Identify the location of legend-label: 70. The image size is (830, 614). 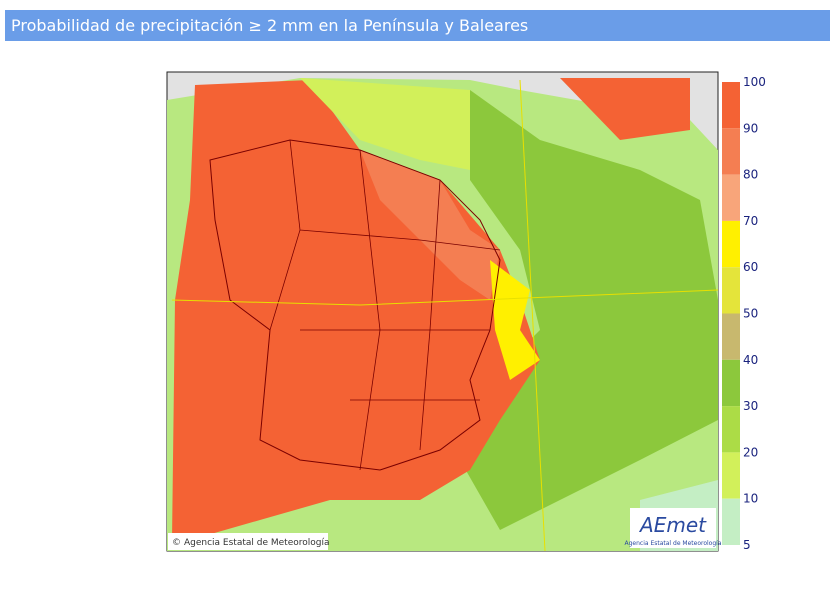
(750, 221).